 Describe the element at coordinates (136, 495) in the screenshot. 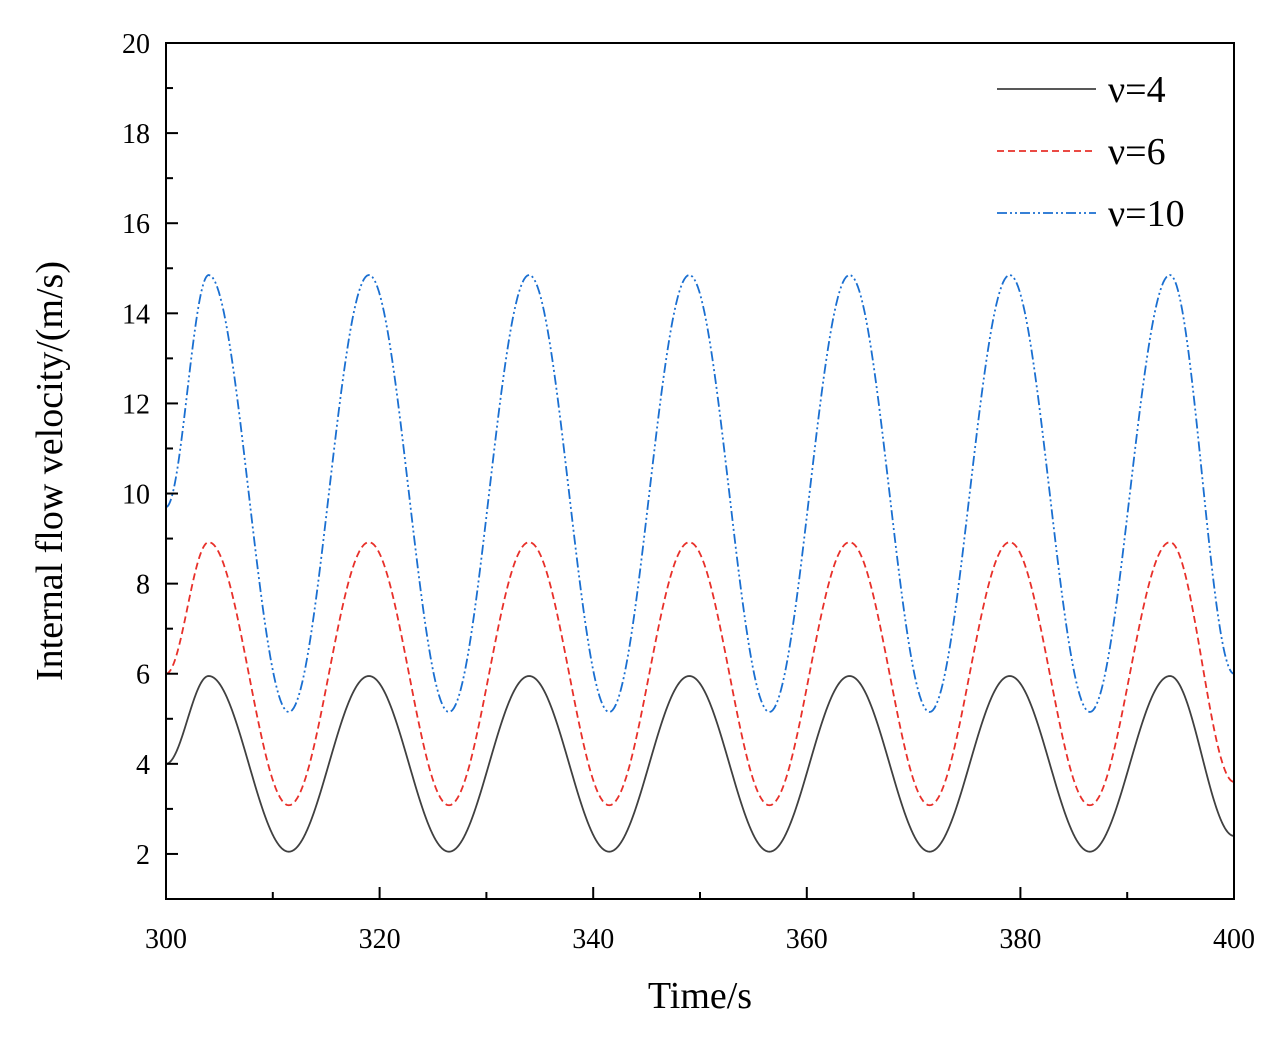

I see `y-tick-label: 10` at that location.